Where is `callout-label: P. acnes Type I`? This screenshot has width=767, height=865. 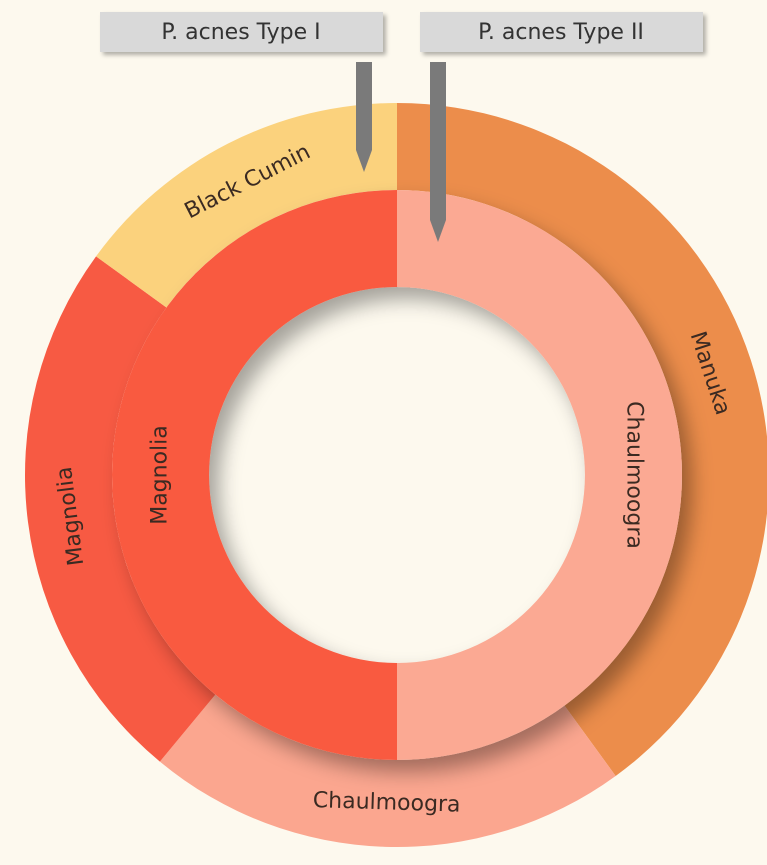
callout-label: P. acnes Type I is located at coordinates (240, 32).